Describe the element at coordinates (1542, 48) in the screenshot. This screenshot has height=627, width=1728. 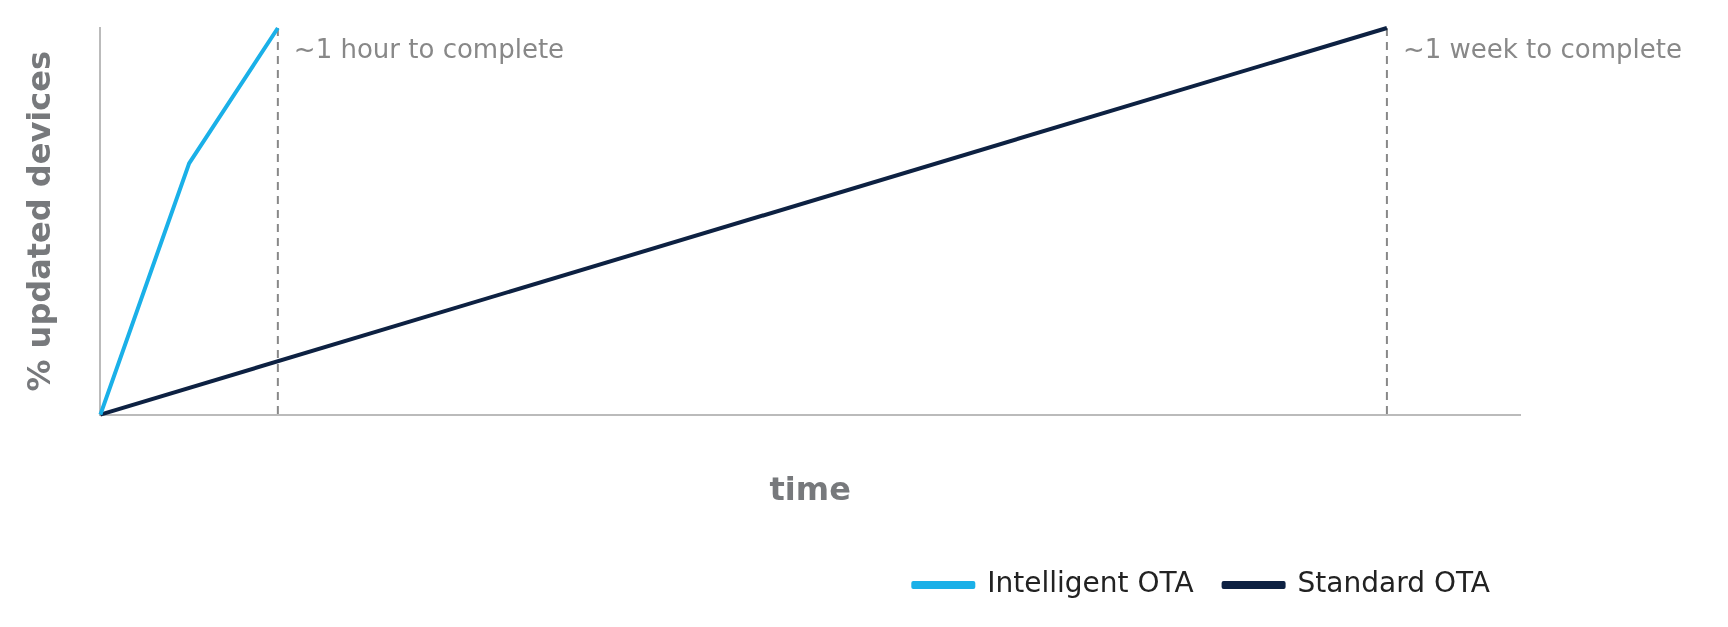
I see `annotation: ~1 week to complete` at that location.